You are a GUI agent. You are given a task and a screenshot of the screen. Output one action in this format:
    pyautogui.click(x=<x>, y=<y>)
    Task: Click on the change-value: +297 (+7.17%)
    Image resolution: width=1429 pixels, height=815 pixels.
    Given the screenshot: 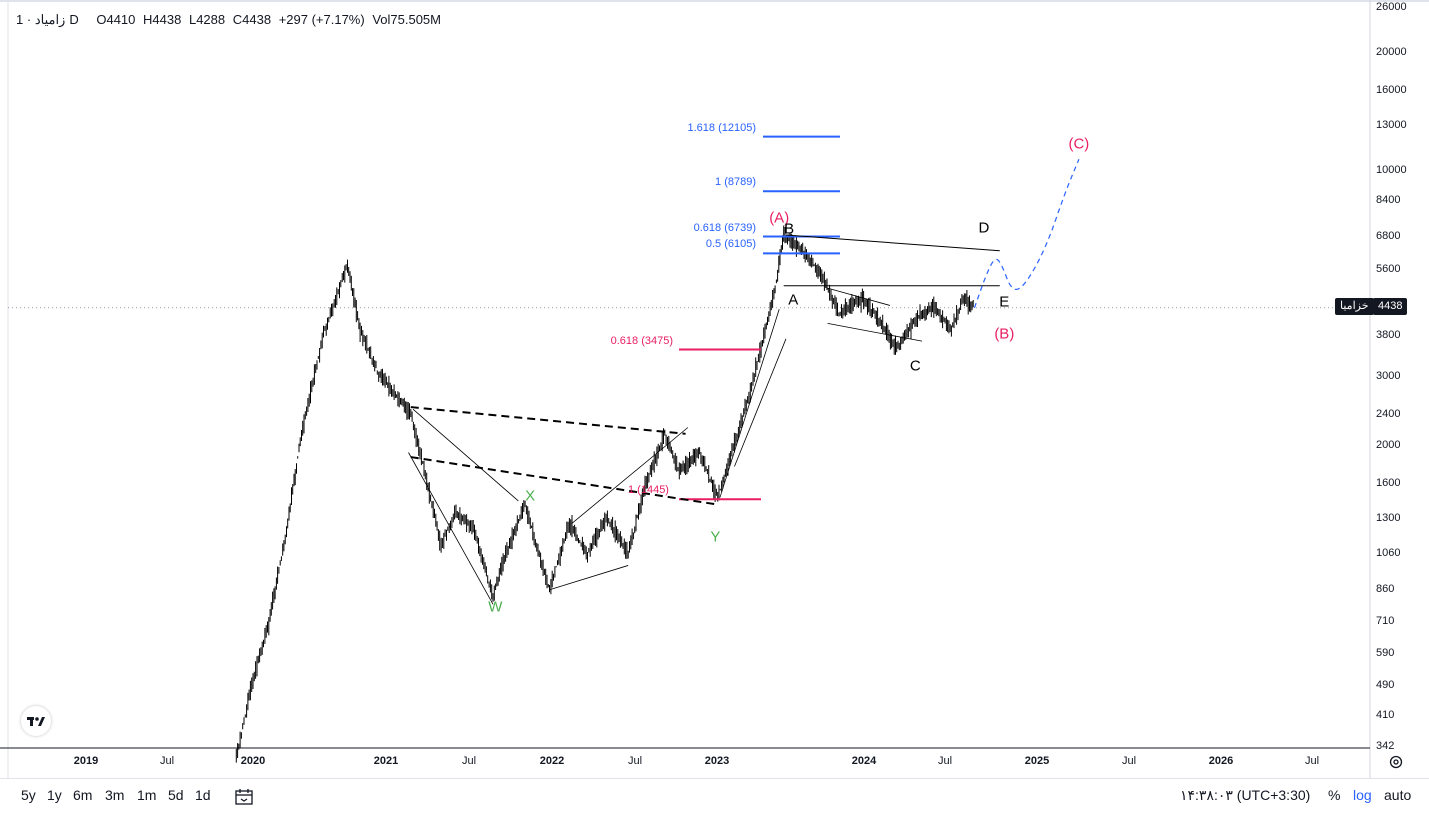 What is the action you would take?
    pyautogui.click(x=321, y=19)
    